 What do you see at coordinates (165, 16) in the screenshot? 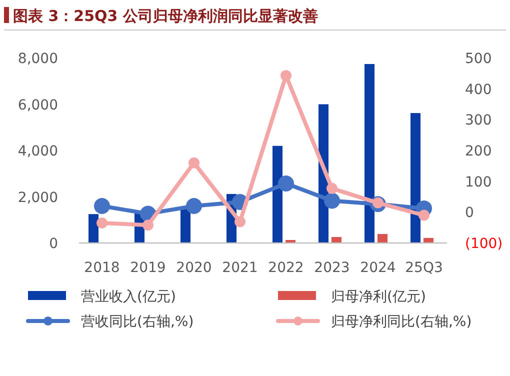
I see `chart-title: 图表 3：25Q3 公司归母净利润同比显著改善` at bounding box center [165, 16].